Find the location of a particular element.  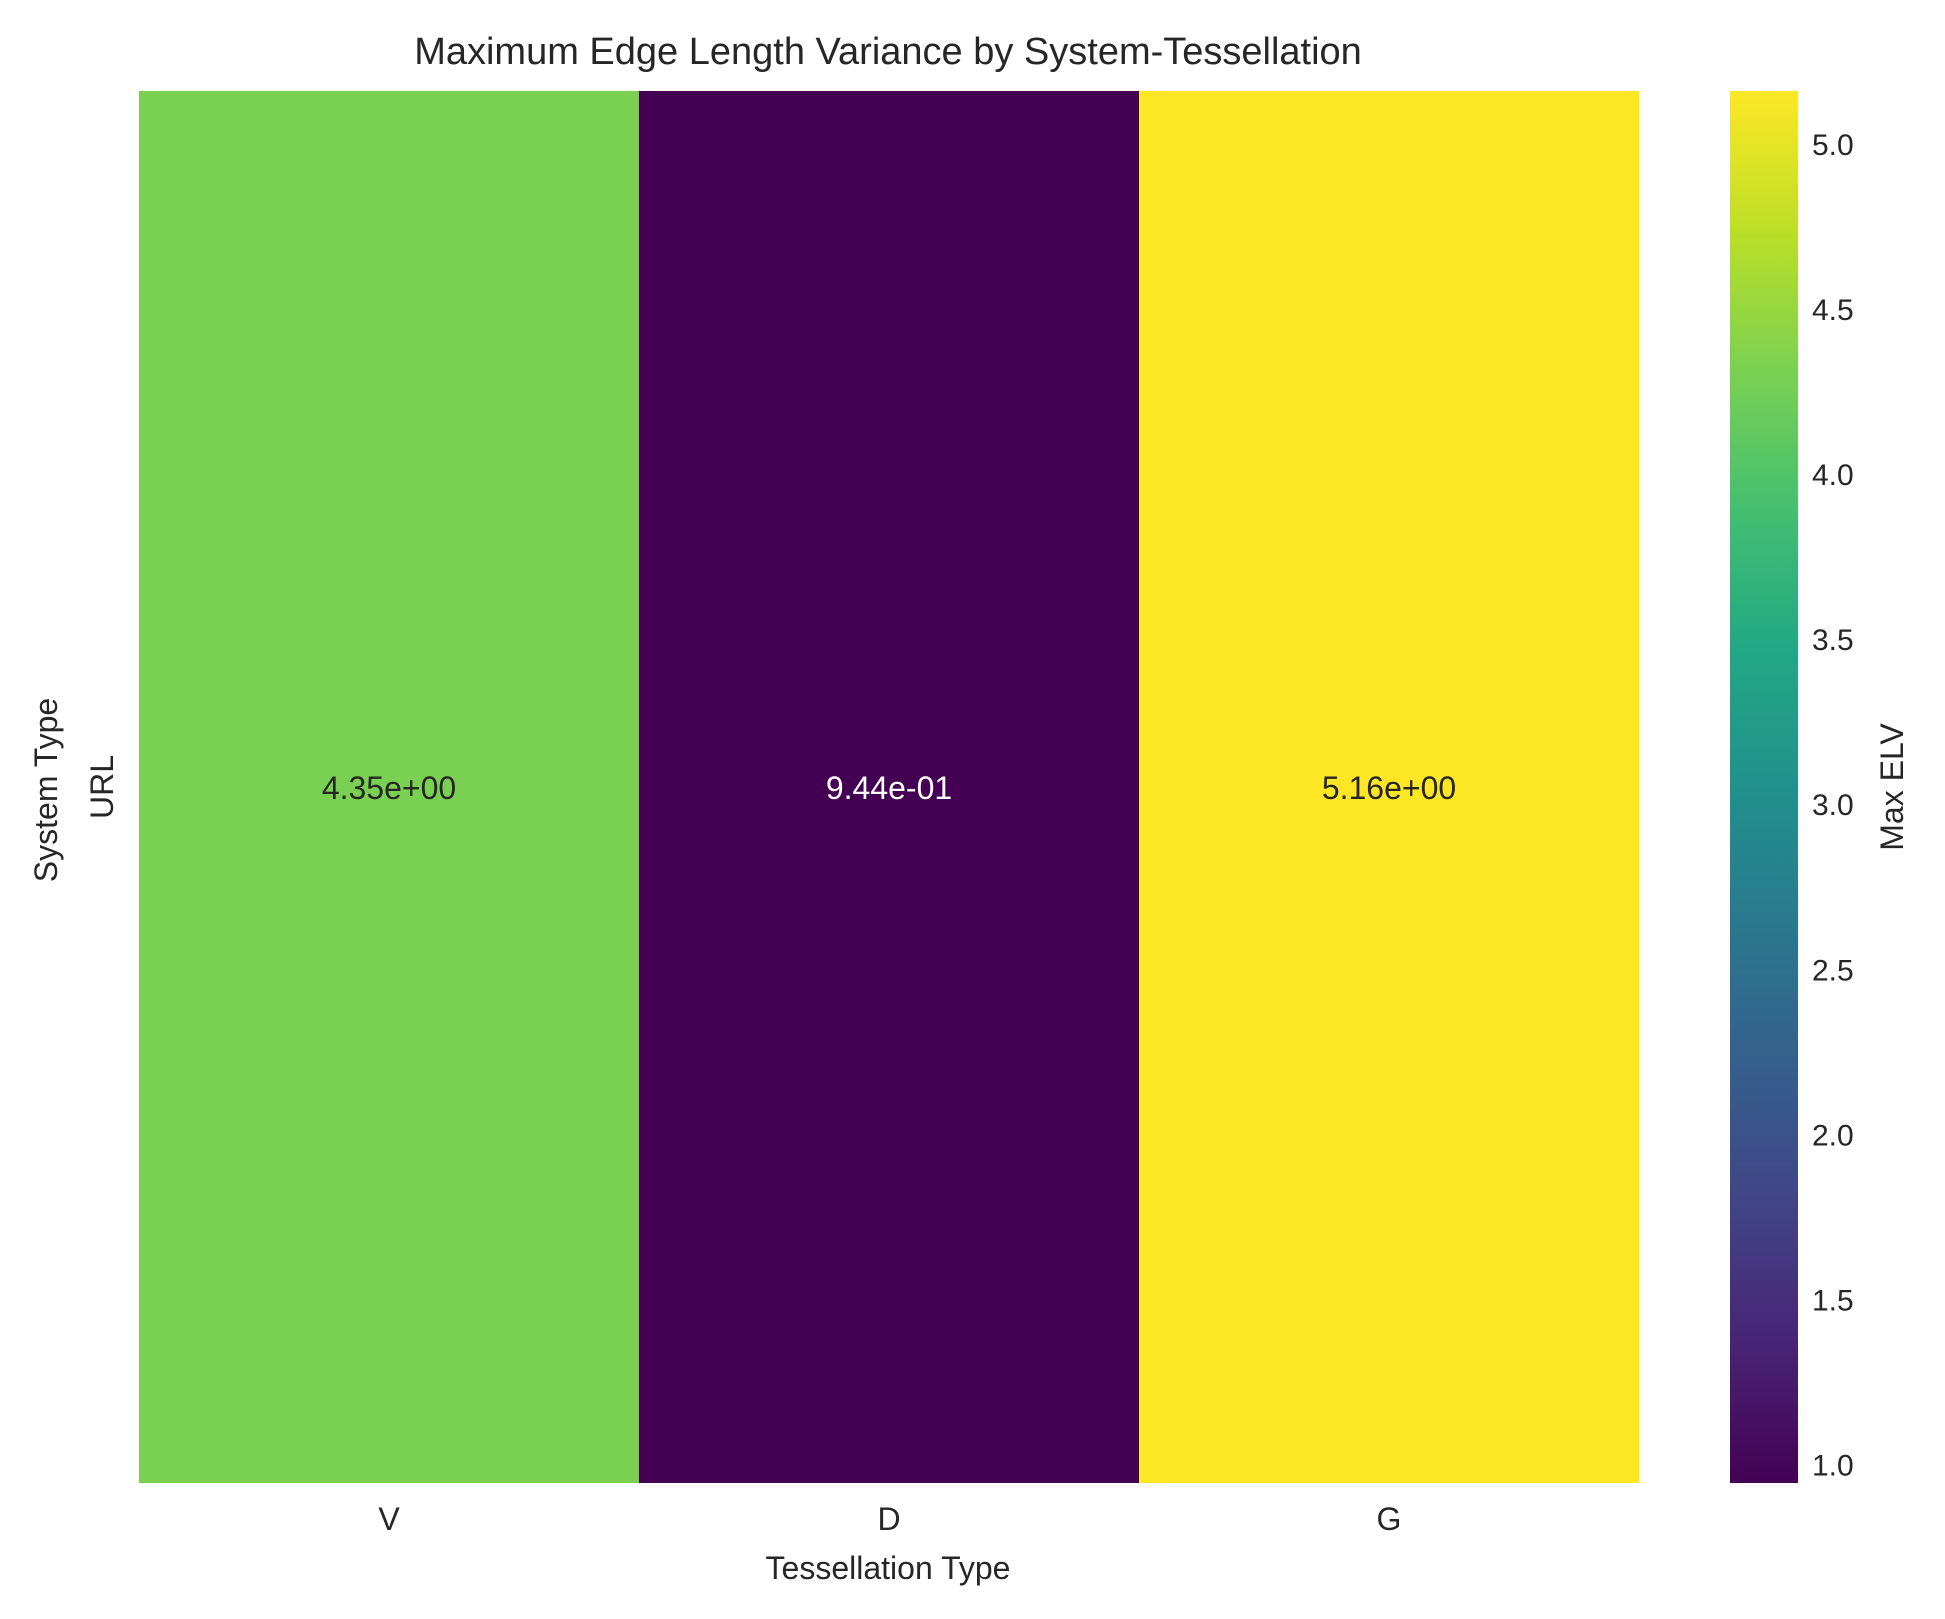

cell-value-label: 9.44e-01 is located at coordinates (889, 788).